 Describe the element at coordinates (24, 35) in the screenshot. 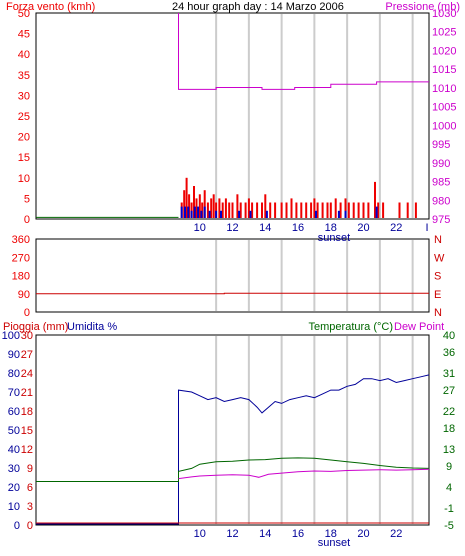

I see `wind-tick-label: 45` at that location.